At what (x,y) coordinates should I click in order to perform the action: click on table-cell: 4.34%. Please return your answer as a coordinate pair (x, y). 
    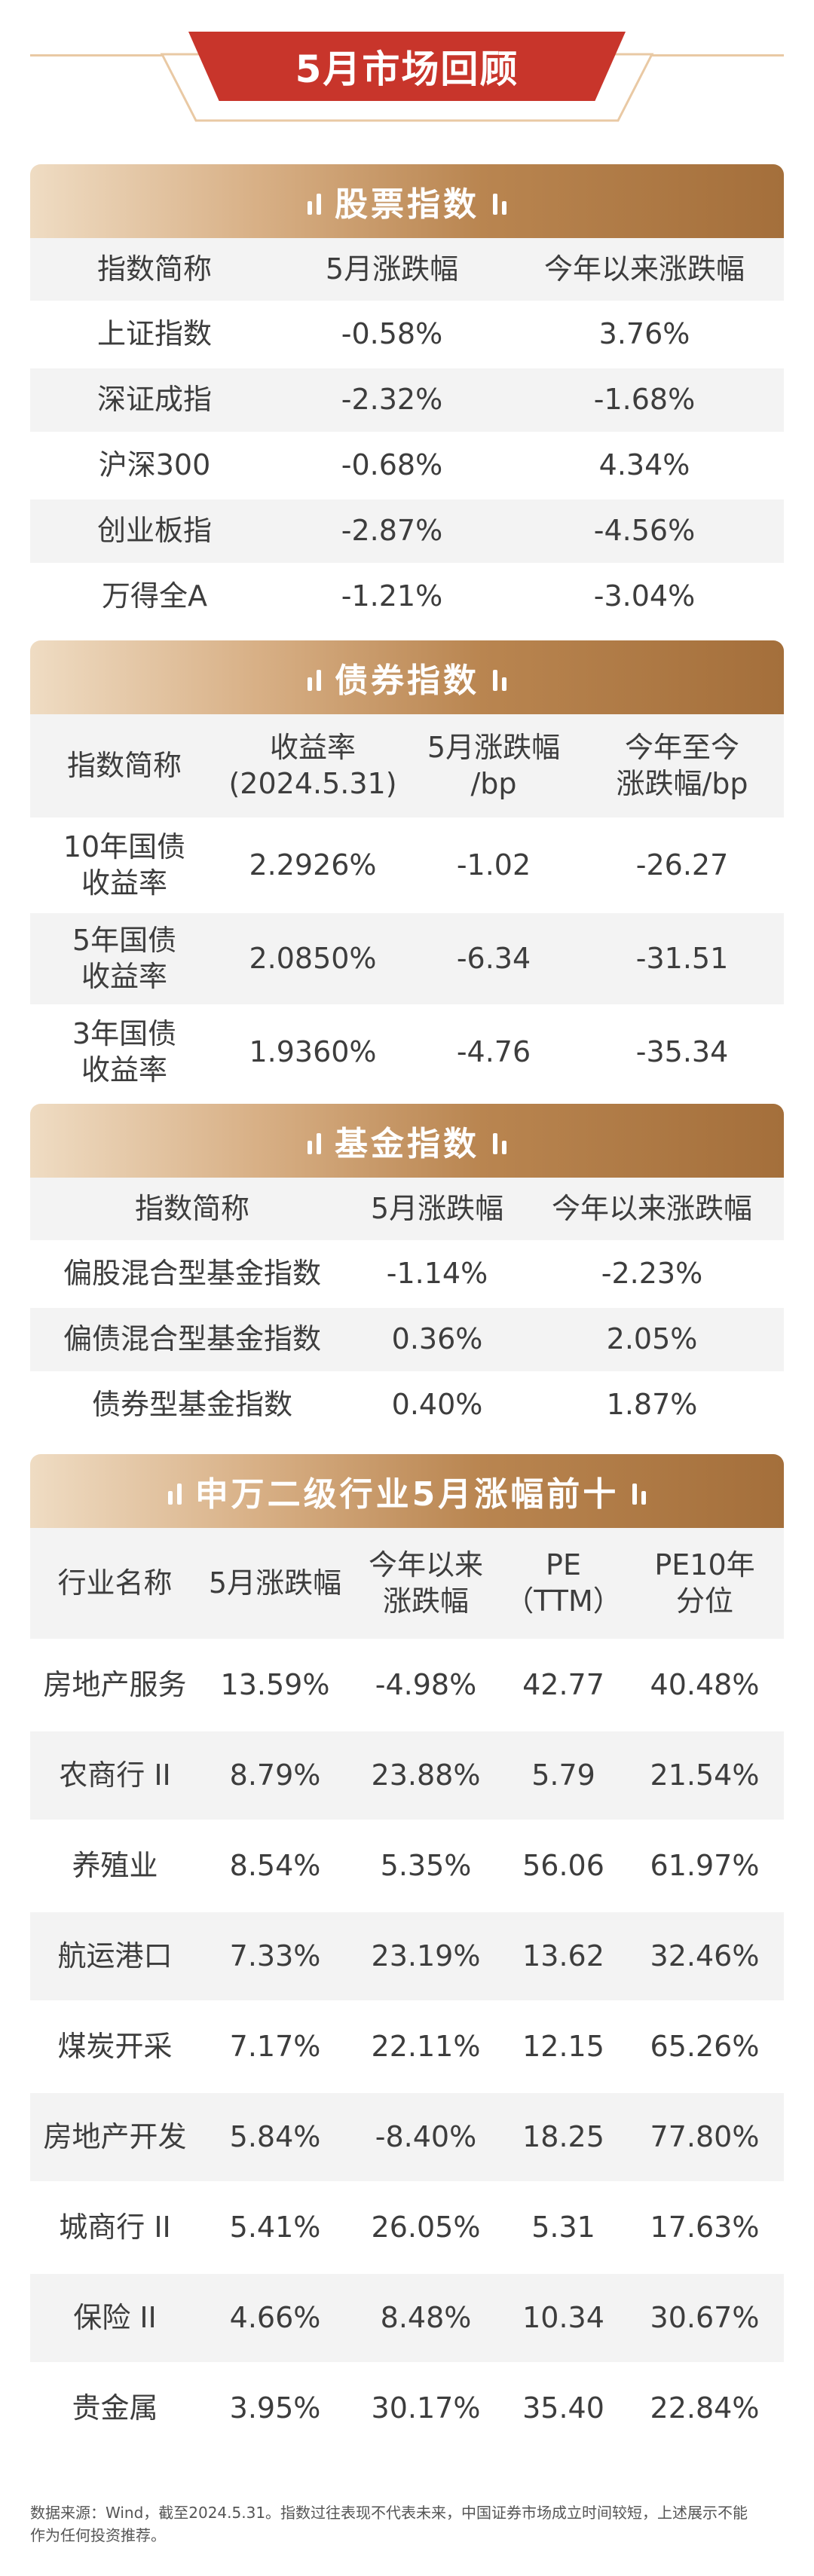
    Looking at the image, I should click on (644, 467).